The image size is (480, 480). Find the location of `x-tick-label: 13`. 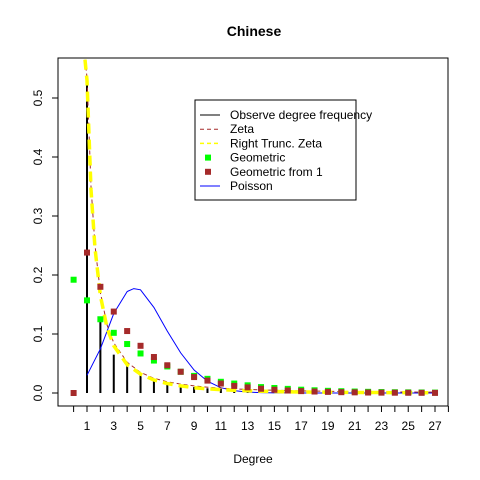

x-tick-label: 13 is located at coordinates (248, 426).